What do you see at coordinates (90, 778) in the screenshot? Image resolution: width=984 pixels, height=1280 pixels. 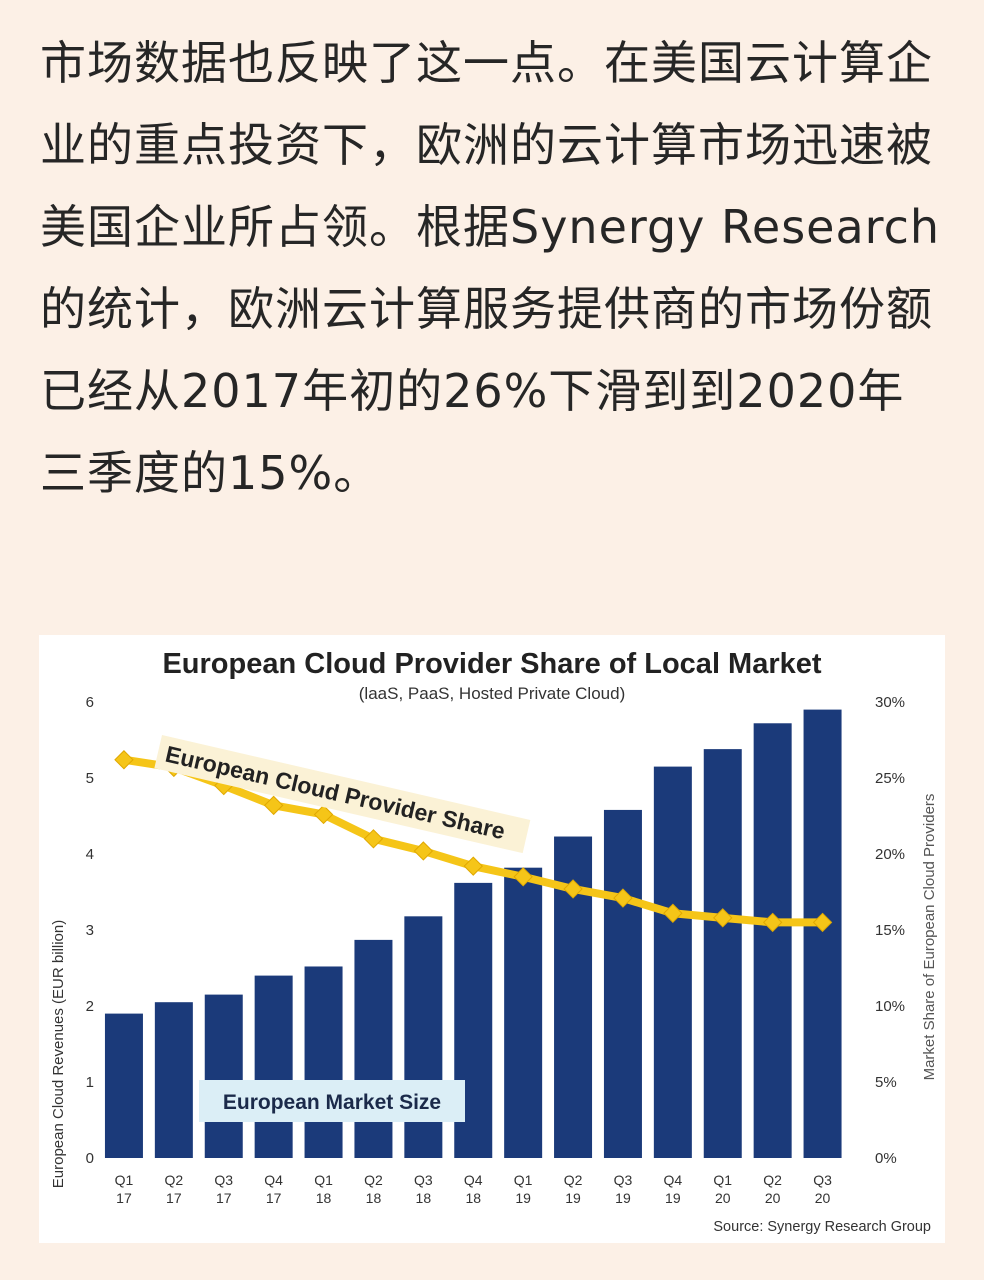 I see `y-tick-label: 5` at bounding box center [90, 778].